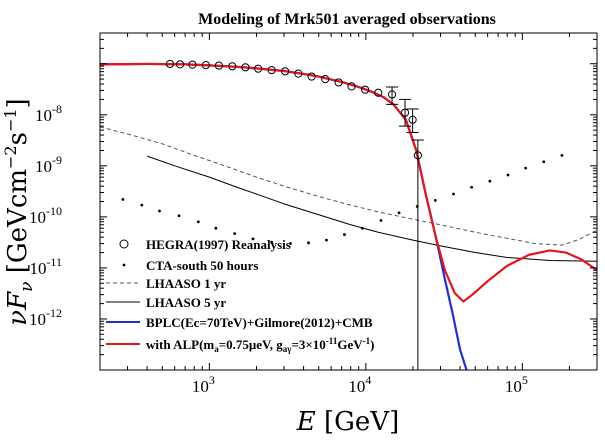  I want to click on legend-item-cta: CTA-south 50 hours, so click(190, 265).